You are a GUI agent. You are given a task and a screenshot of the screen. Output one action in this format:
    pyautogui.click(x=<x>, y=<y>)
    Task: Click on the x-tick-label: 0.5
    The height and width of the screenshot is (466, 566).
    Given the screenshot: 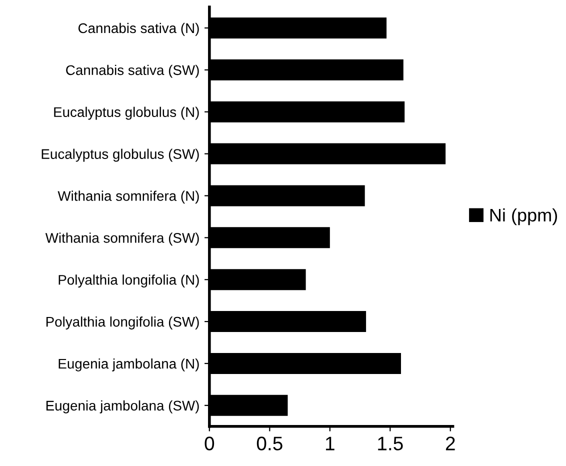 What is the action you would take?
    pyautogui.click(x=269, y=443)
    